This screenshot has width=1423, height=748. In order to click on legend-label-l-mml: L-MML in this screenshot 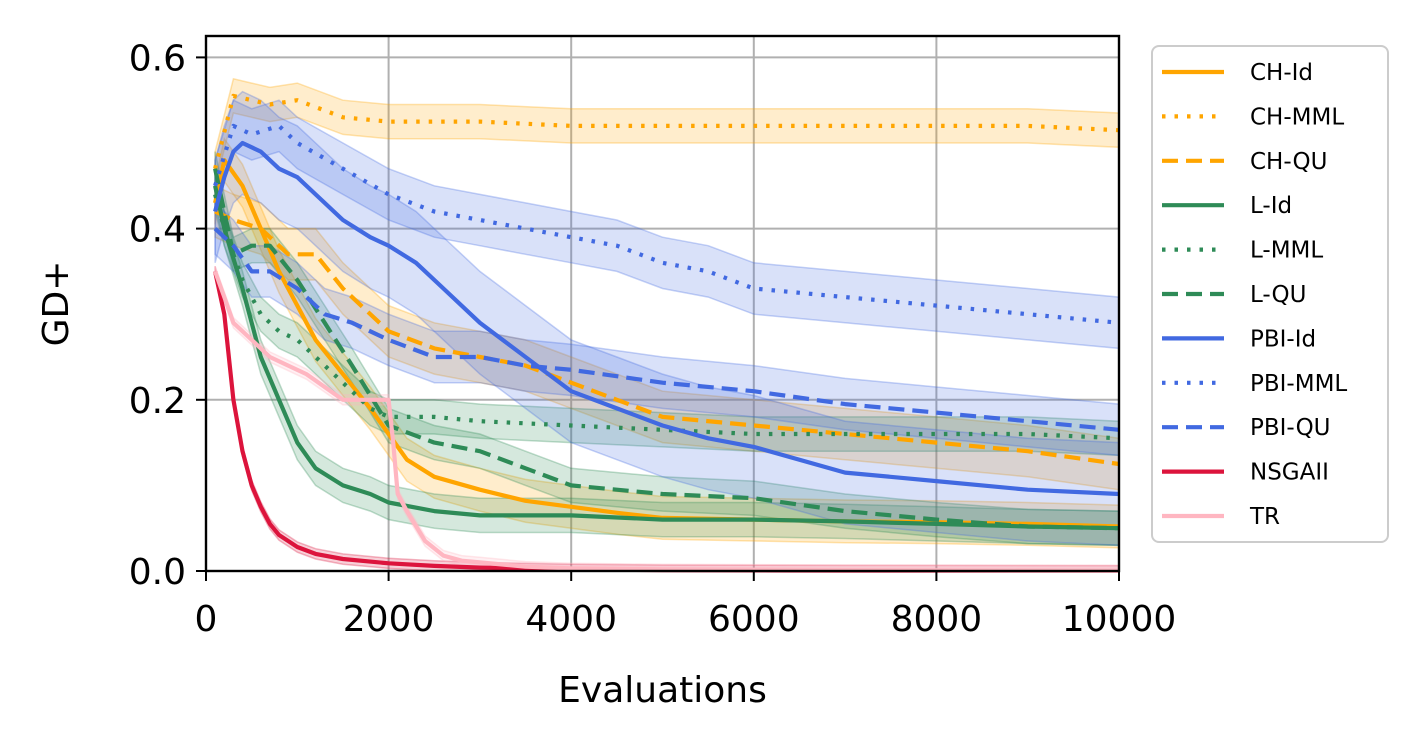, I will do `click(1286, 251)`.